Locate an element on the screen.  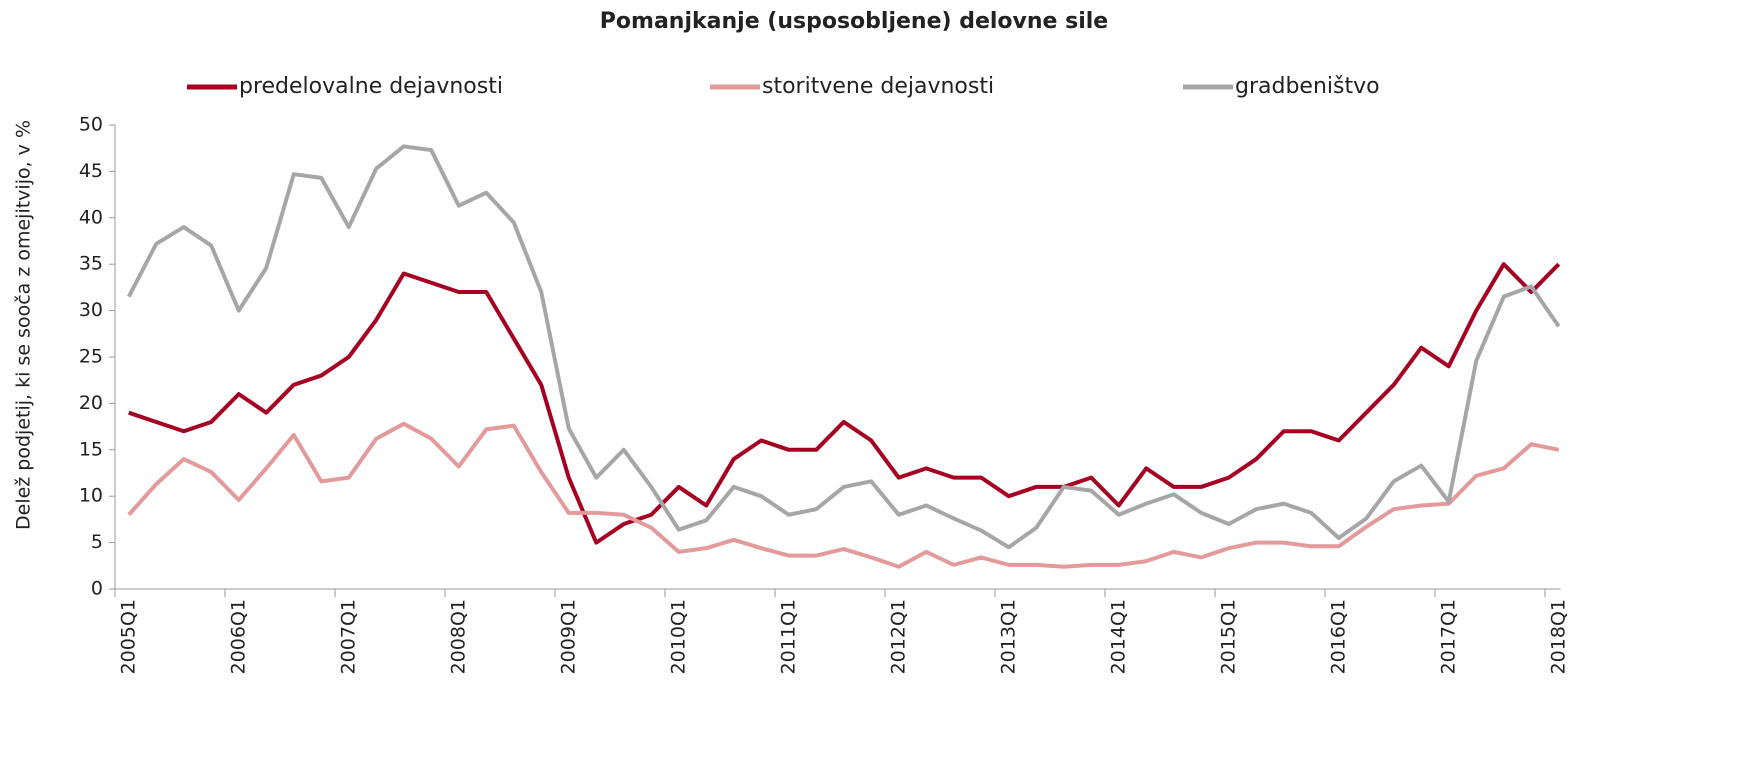
x-tick-label: 2012Q1 is located at coordinates (898, 636).